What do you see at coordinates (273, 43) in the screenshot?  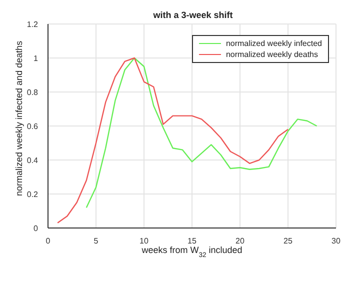 I see `legend-label: normalized weekly infected` at bounding box center [273, 43].